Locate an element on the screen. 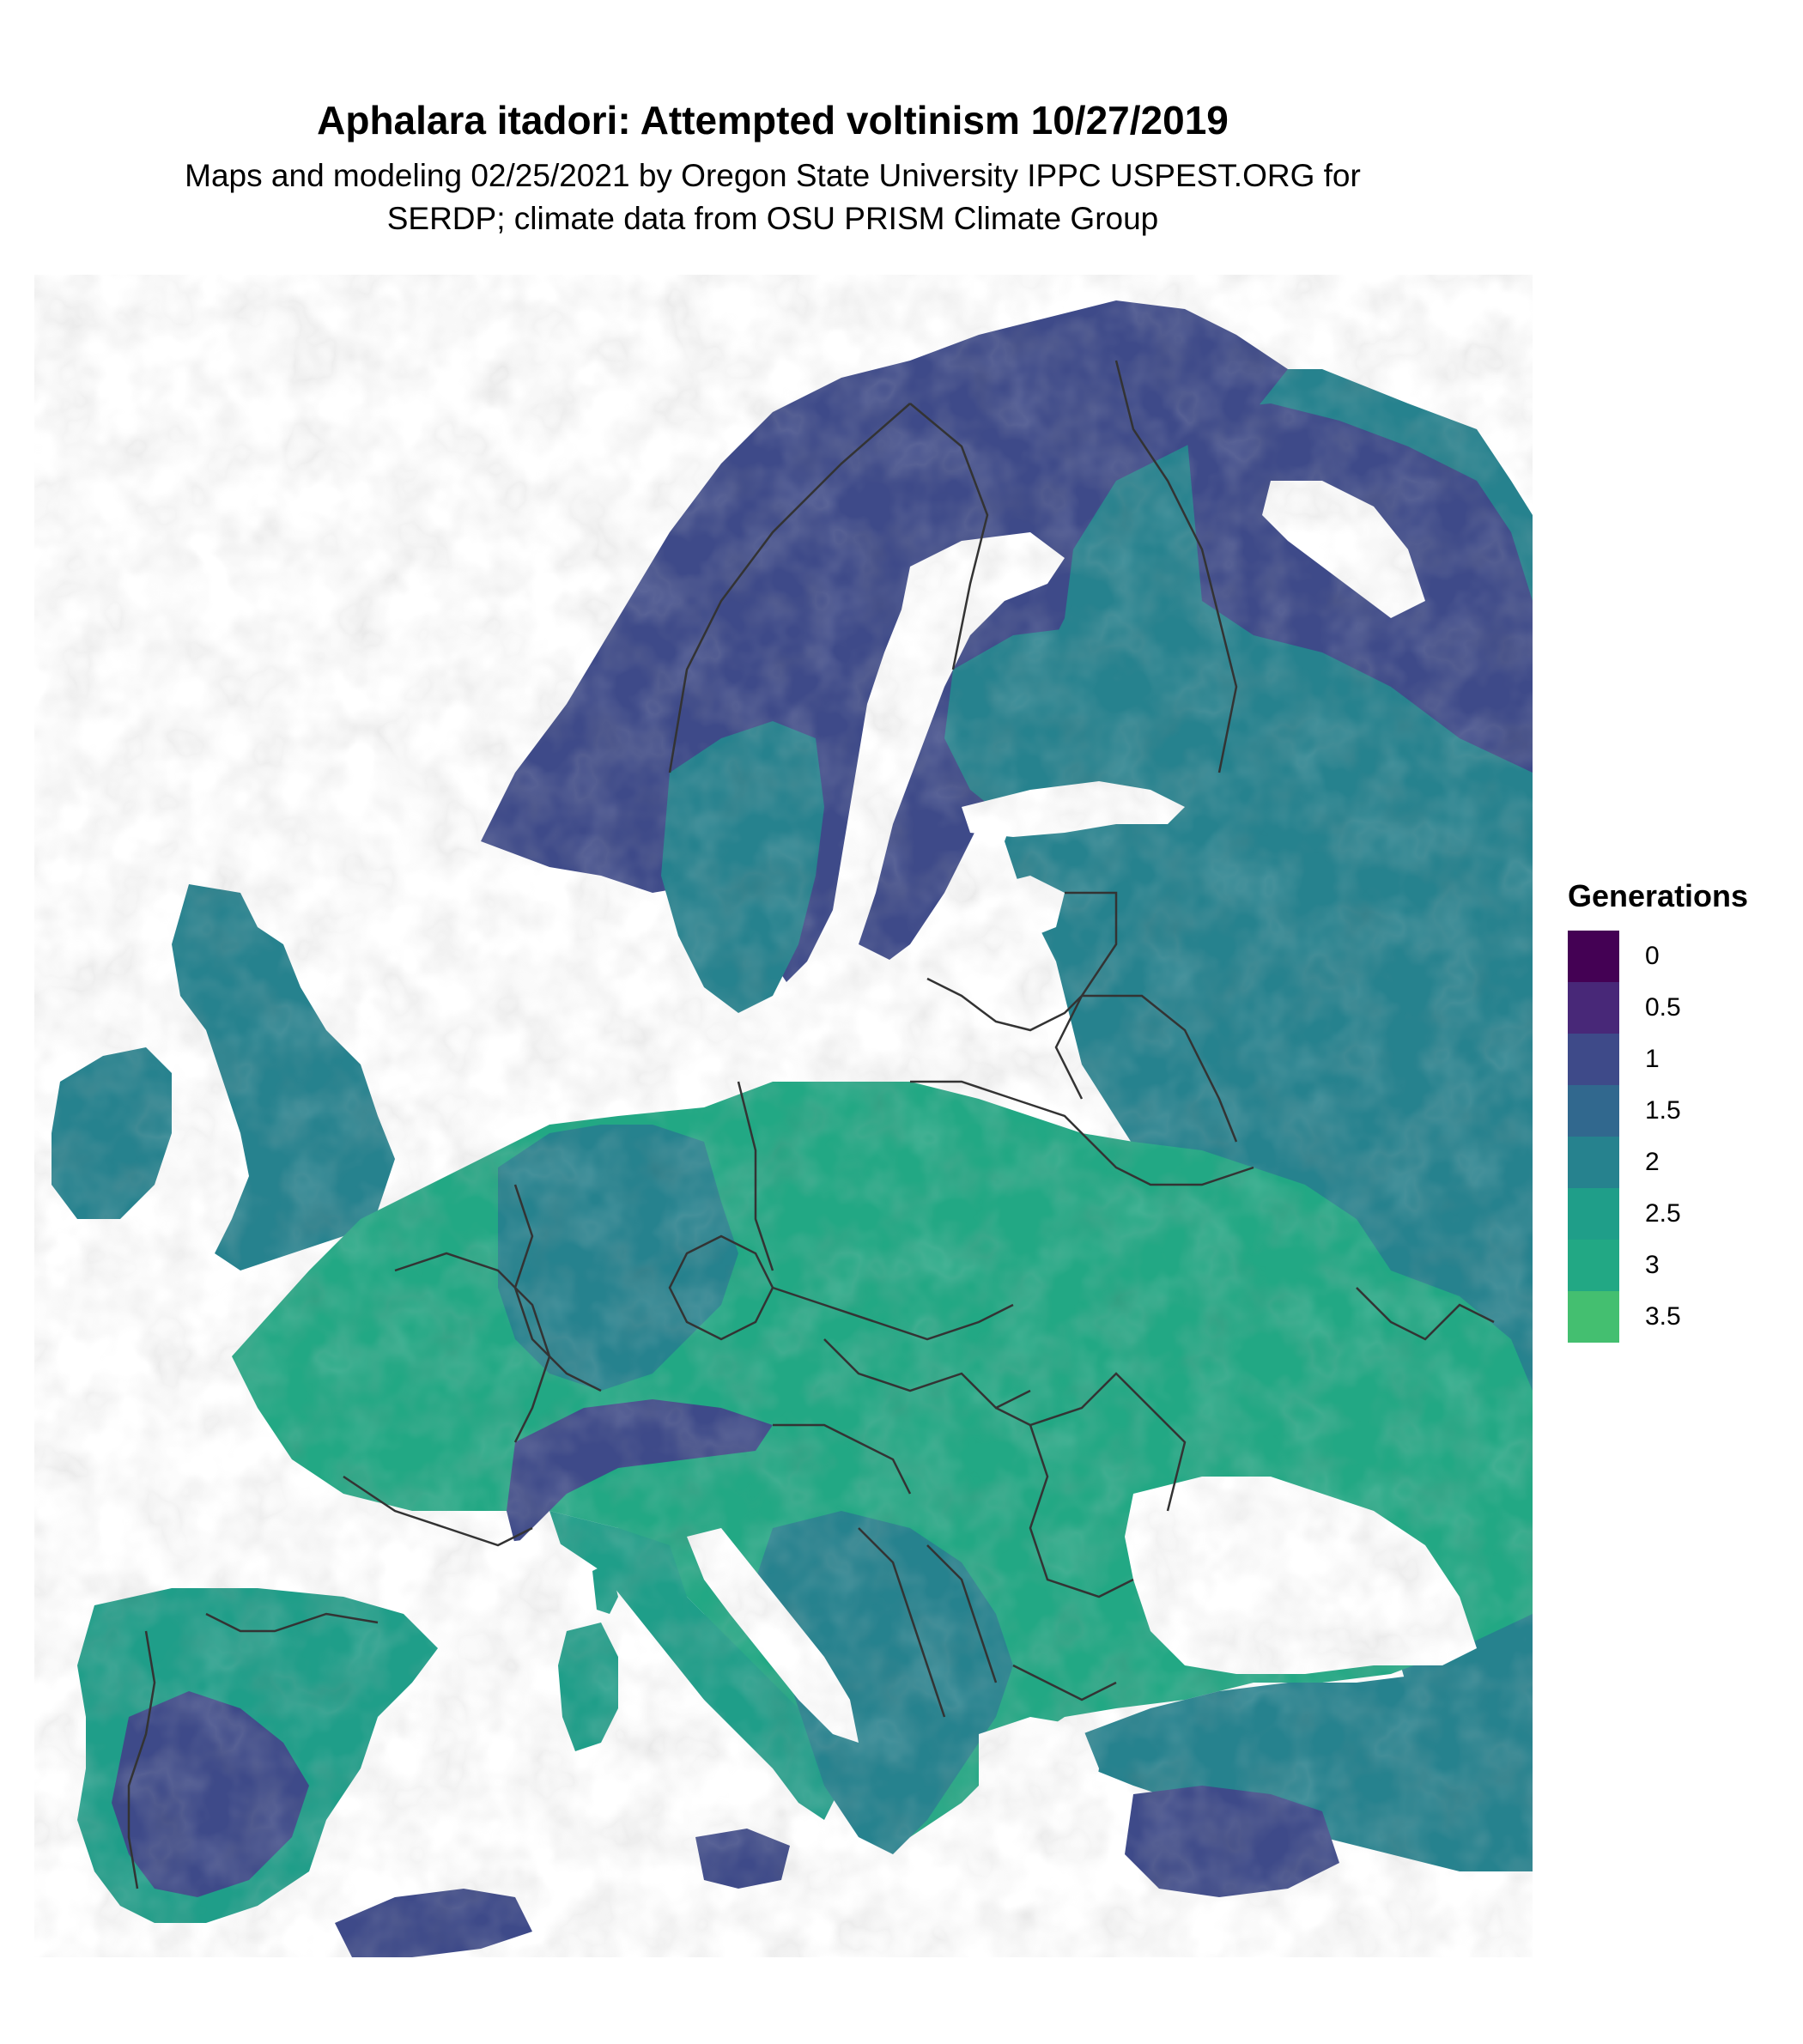 This screenshot has width=1803, height=2044. legend-item: 1.5 is located at coordinates (1658, 1111).